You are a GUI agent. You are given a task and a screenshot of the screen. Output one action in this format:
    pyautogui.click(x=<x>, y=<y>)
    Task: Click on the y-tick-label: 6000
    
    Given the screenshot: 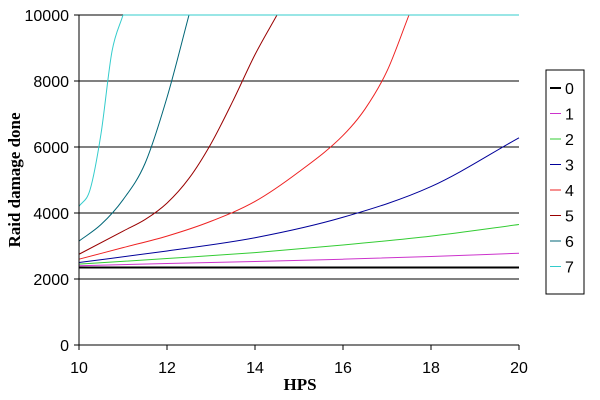 What is the action you would take?
    pyautogui.click(x=51, y=148)
    